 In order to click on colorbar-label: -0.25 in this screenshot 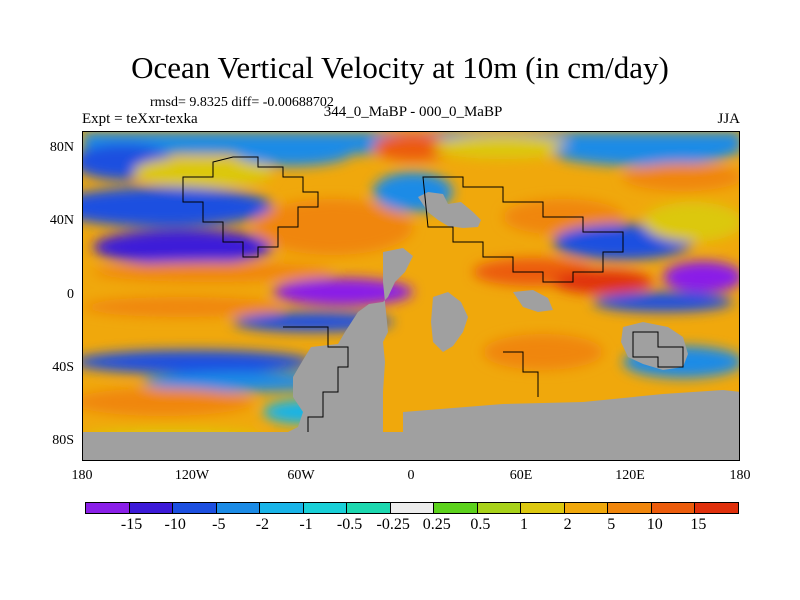, I will do `click(393, 524)`.